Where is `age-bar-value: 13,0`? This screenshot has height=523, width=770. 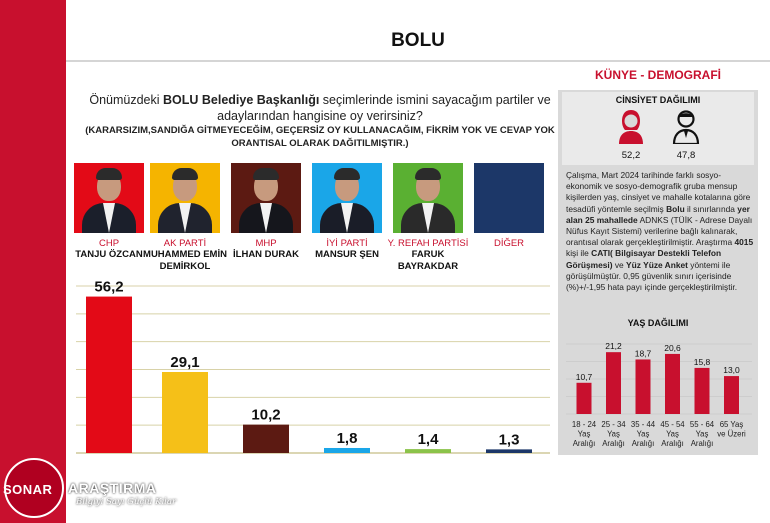 age-bar-value: 13,0 is located at coordinates (731, 370).